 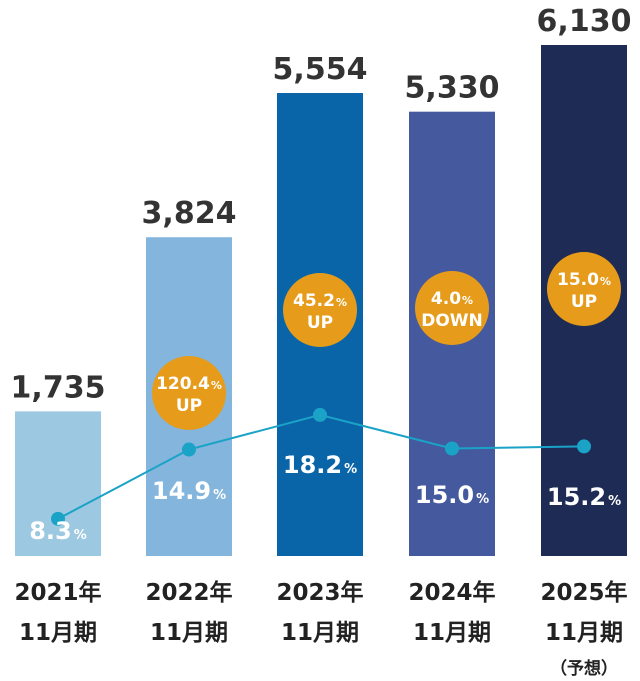 I want to click on category-year-4: 2025年, so click(x=583, y=592).